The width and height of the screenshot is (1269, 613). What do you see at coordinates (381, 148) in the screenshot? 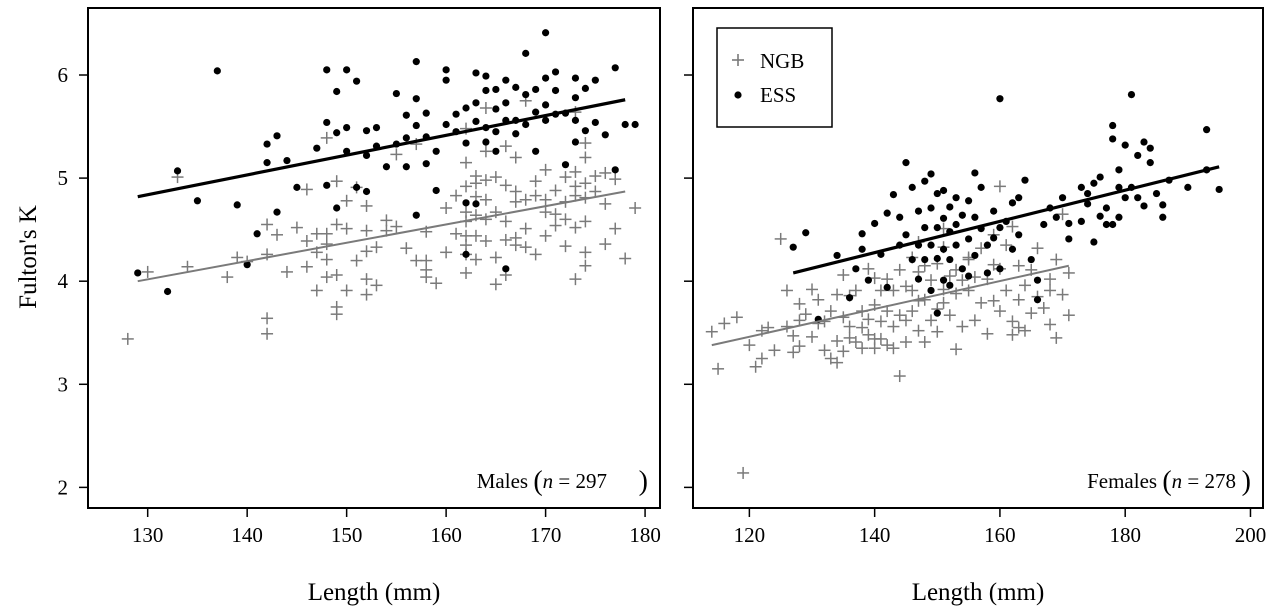
I see `trend-line-ess` at bounding box center [381, 148].